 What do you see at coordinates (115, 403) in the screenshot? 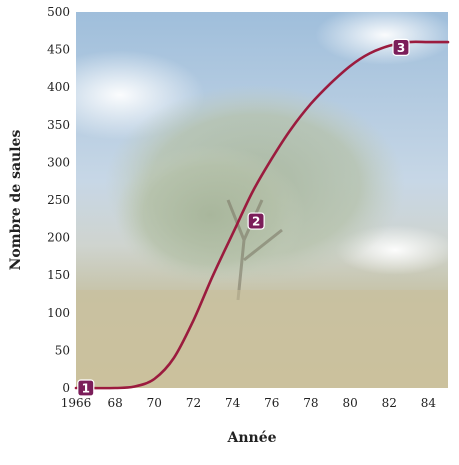
I see `x-tick-label: 68` at bounding box center [115, 403].